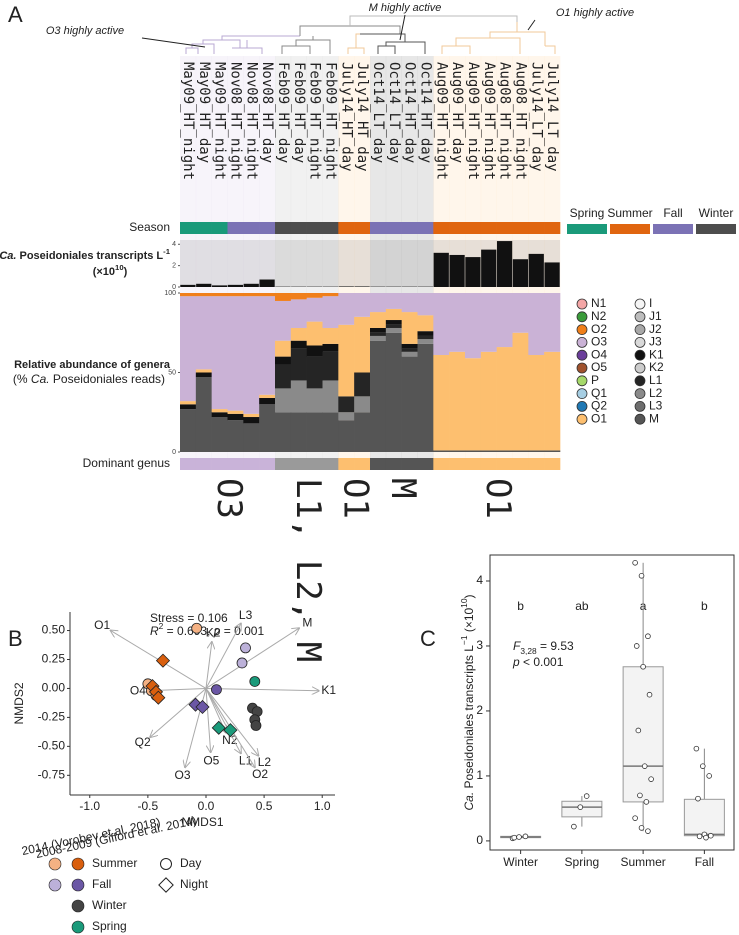 Image resolution: width=739 pixels, height=935 pixels. What do you see at coordinates (469, 718) in the screenshot?
I see `text-part: Poseidoniales transcripts L` at bounding box center [469, 718].